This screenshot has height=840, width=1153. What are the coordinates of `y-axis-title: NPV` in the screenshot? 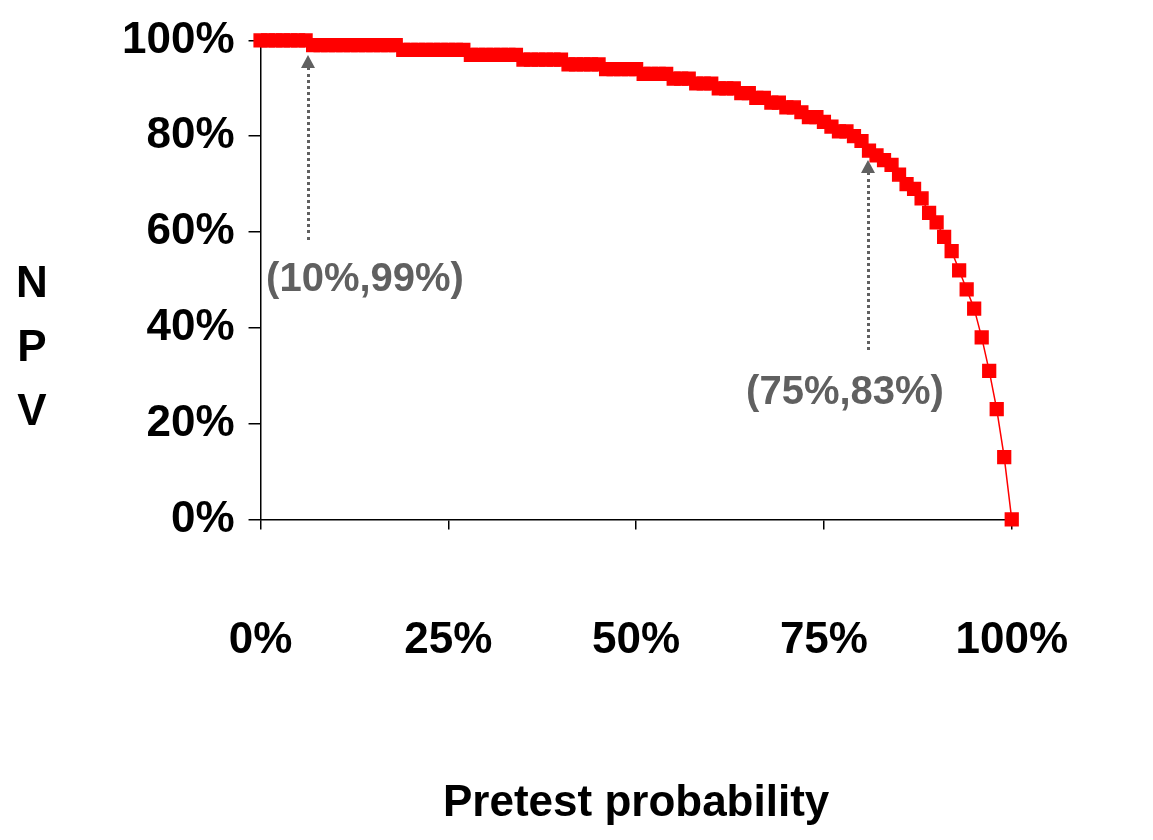 It's located at (32, 346).